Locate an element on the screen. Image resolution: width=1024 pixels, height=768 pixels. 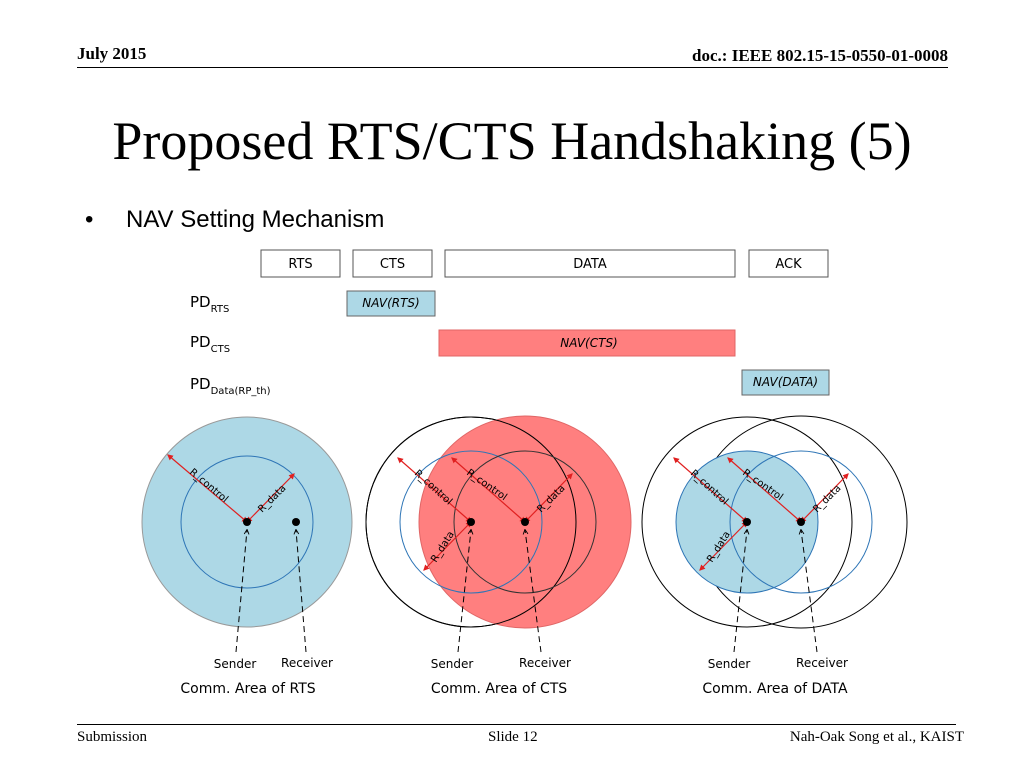
cts-sender-pointer is located at coordinates (464, 591).